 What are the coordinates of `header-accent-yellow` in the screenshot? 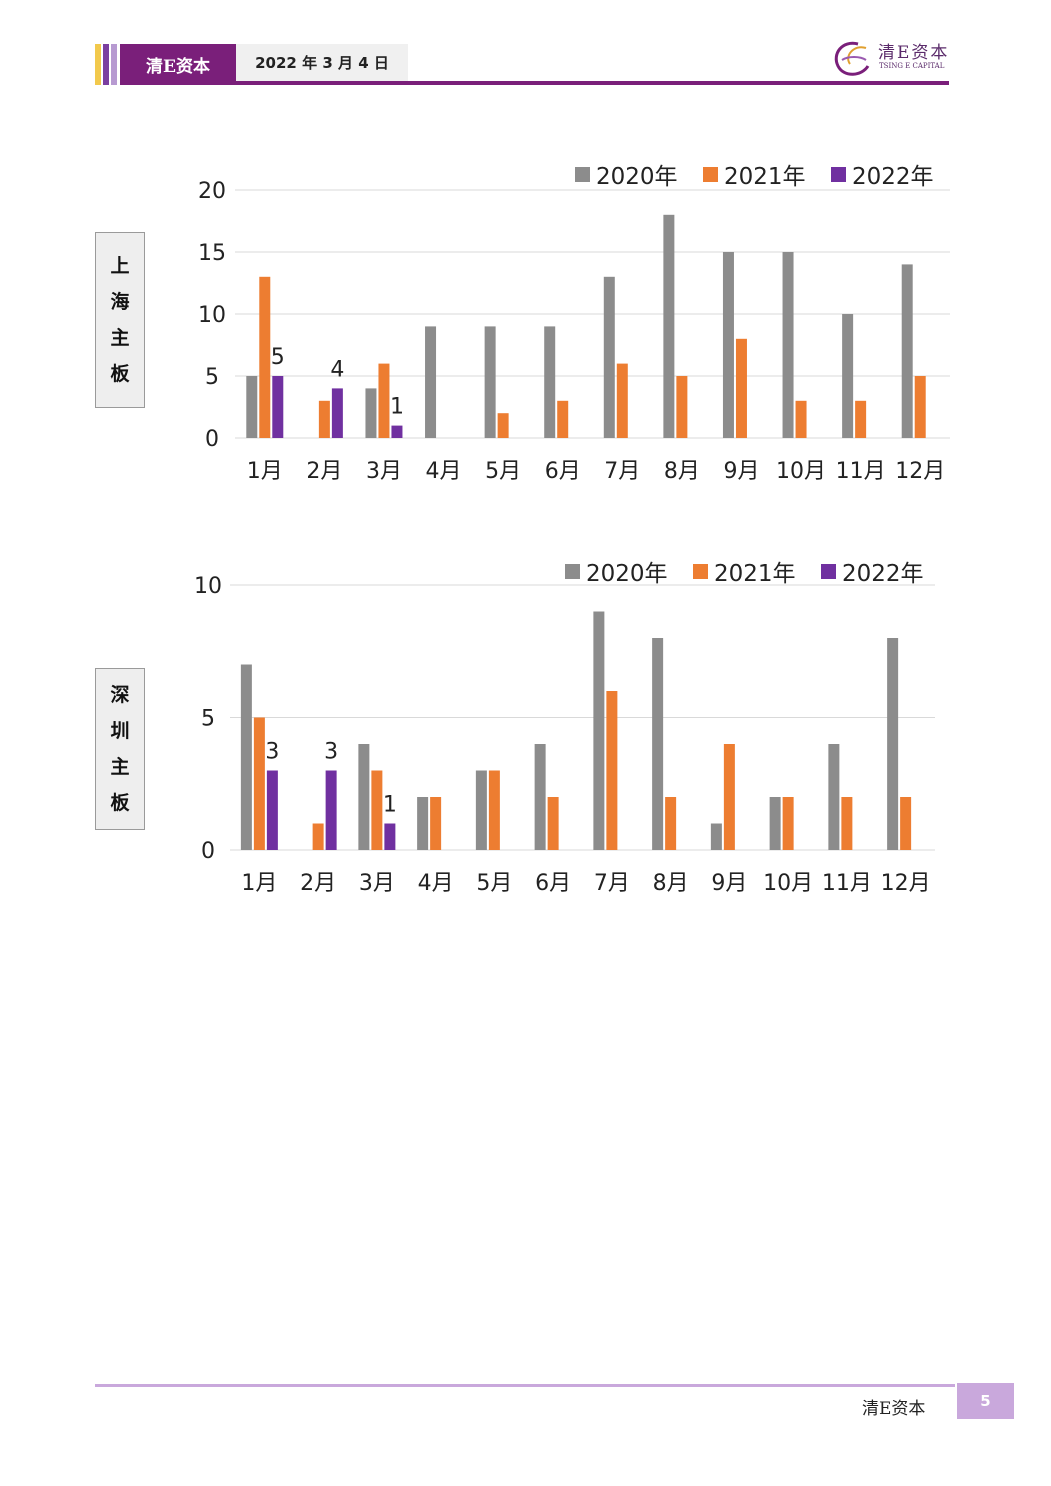 It's located at (98, 64).